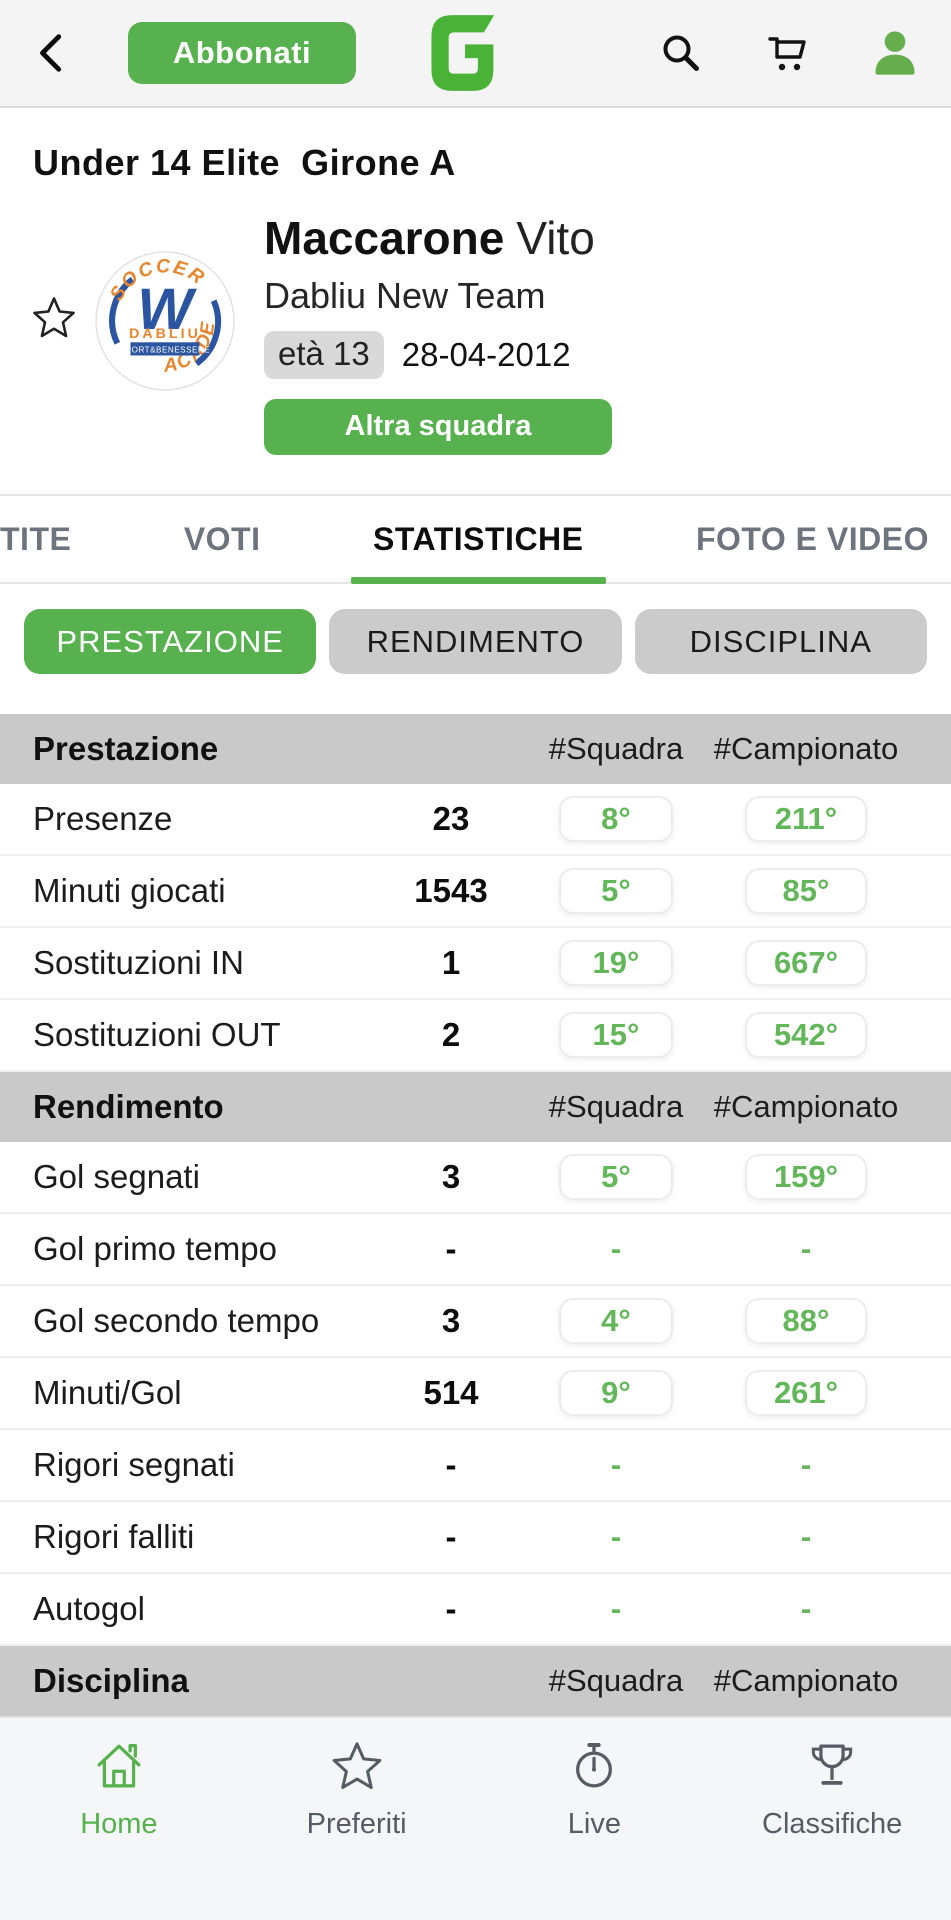 This screenshot has height=1920, width=951. Describe the element at coordinates (475, 1178) in the screenshot. I see `stat-row: Gol segnati 3 5° 159°` at that location.